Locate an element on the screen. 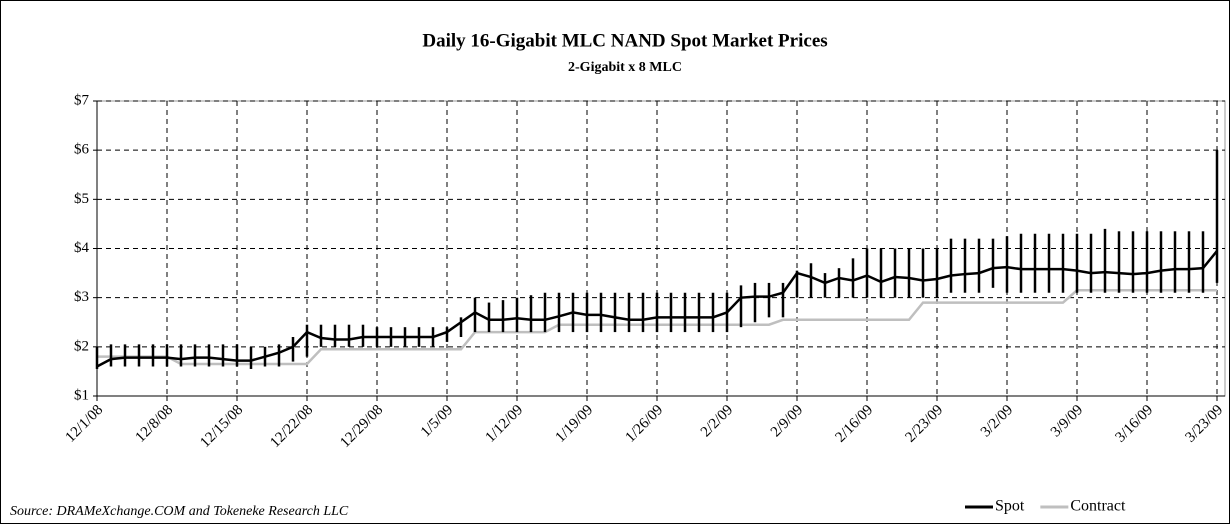  y-tick-label: $7 is located at coordinates (82, 100).